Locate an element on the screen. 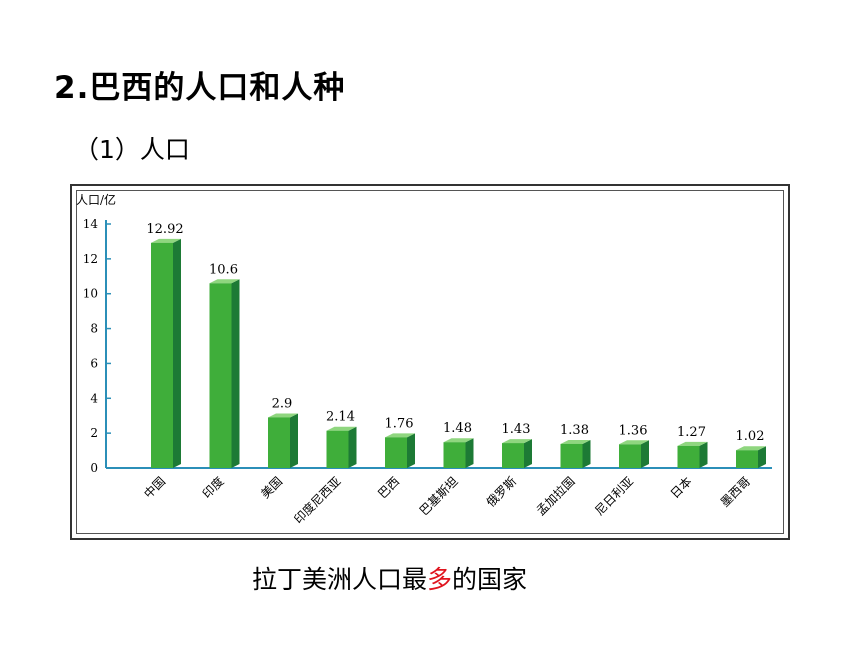 The height and width of the screenshot is (645, 860). y-tick-label: 14 is located at coordinates (91, 224).